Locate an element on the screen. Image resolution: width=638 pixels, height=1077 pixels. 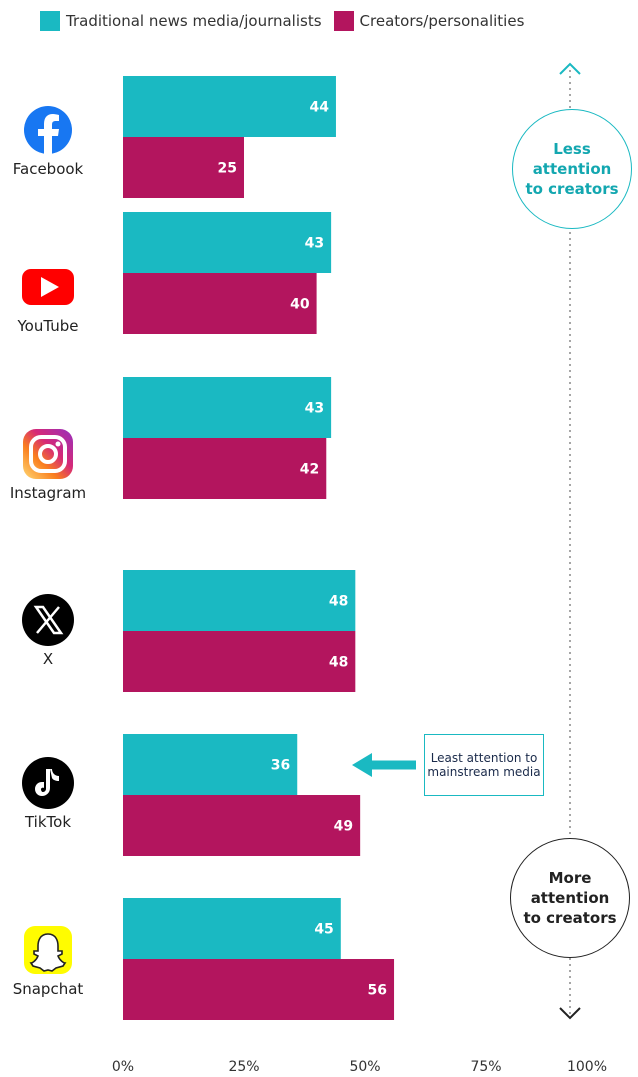
x-tick-label: 50% is located at coordinates (364, 1067).